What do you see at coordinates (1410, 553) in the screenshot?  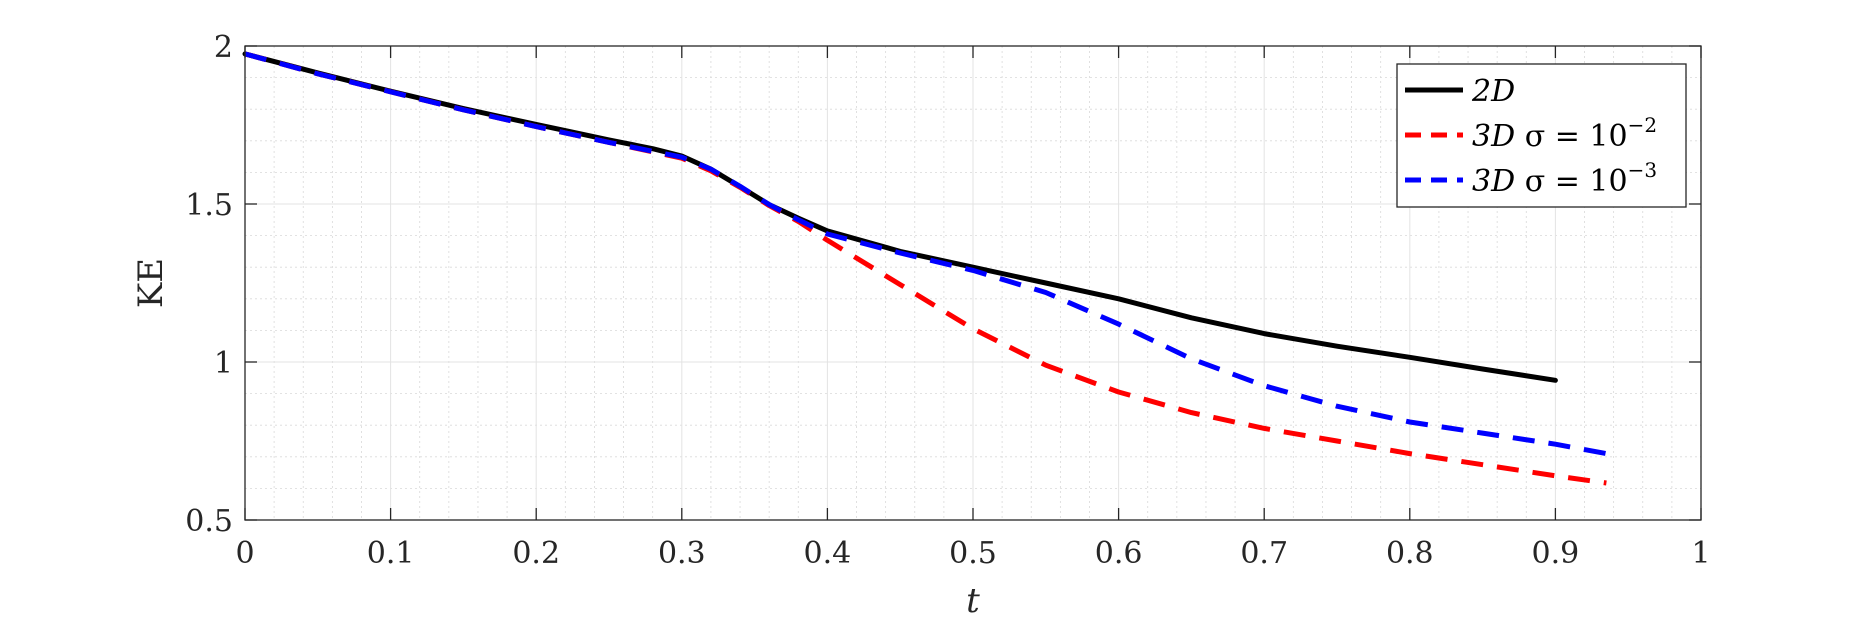 I see `x-tick-label: 0.8` at bounding box center [1410, 553].